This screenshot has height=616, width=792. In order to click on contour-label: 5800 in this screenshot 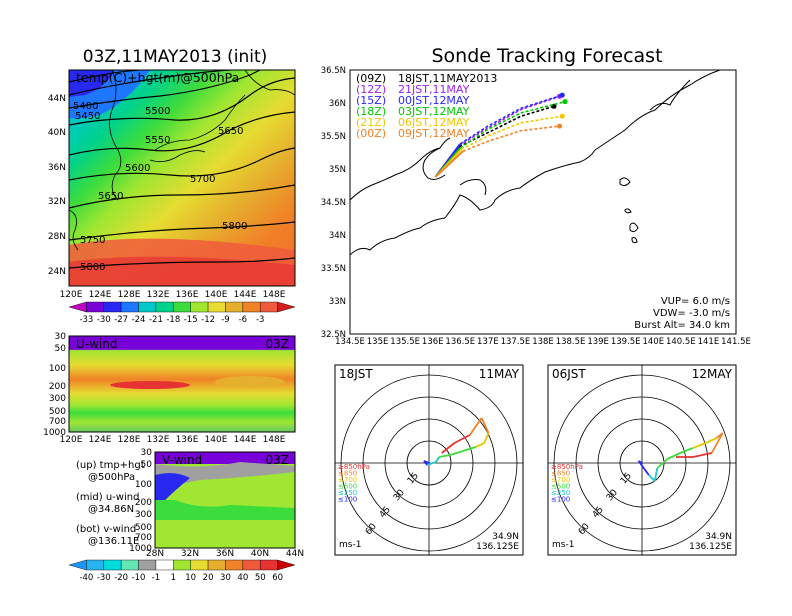, I will do `click(234, 226)`.